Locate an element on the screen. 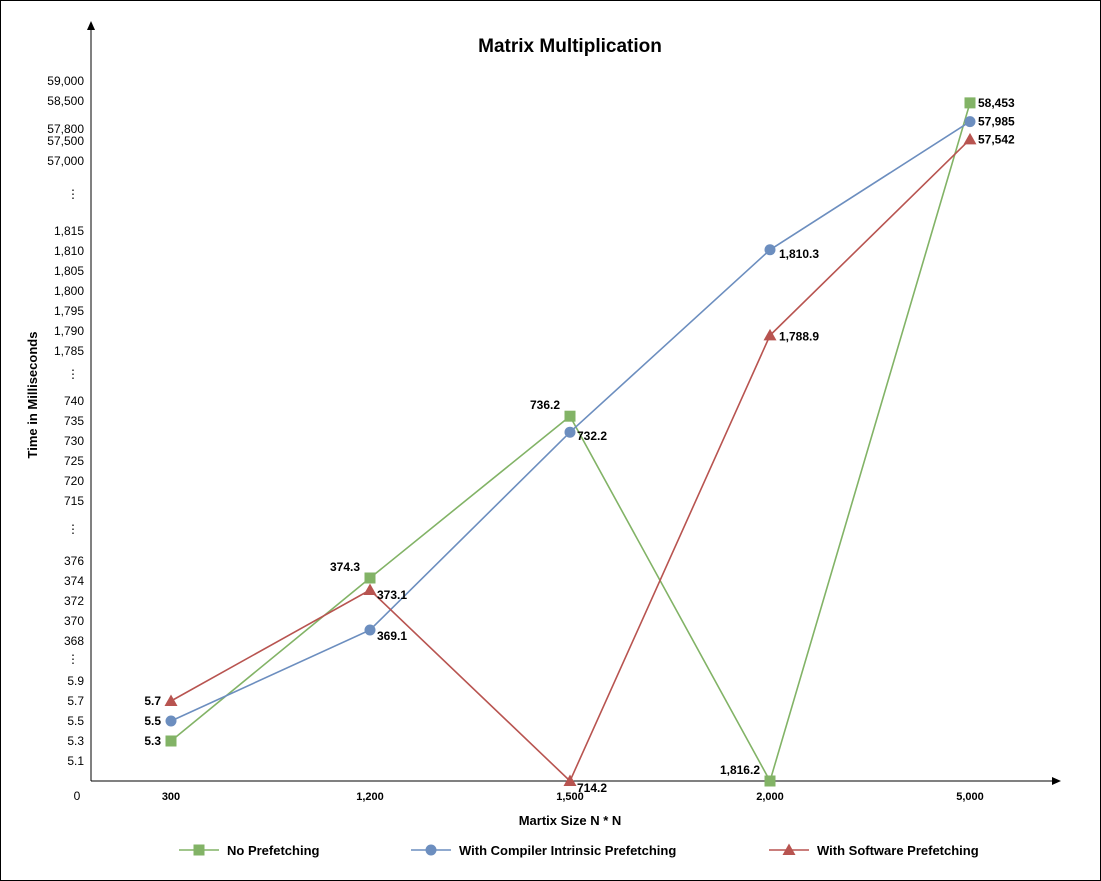  legend-item: No Prefetching is located at coordinates (249, 850).